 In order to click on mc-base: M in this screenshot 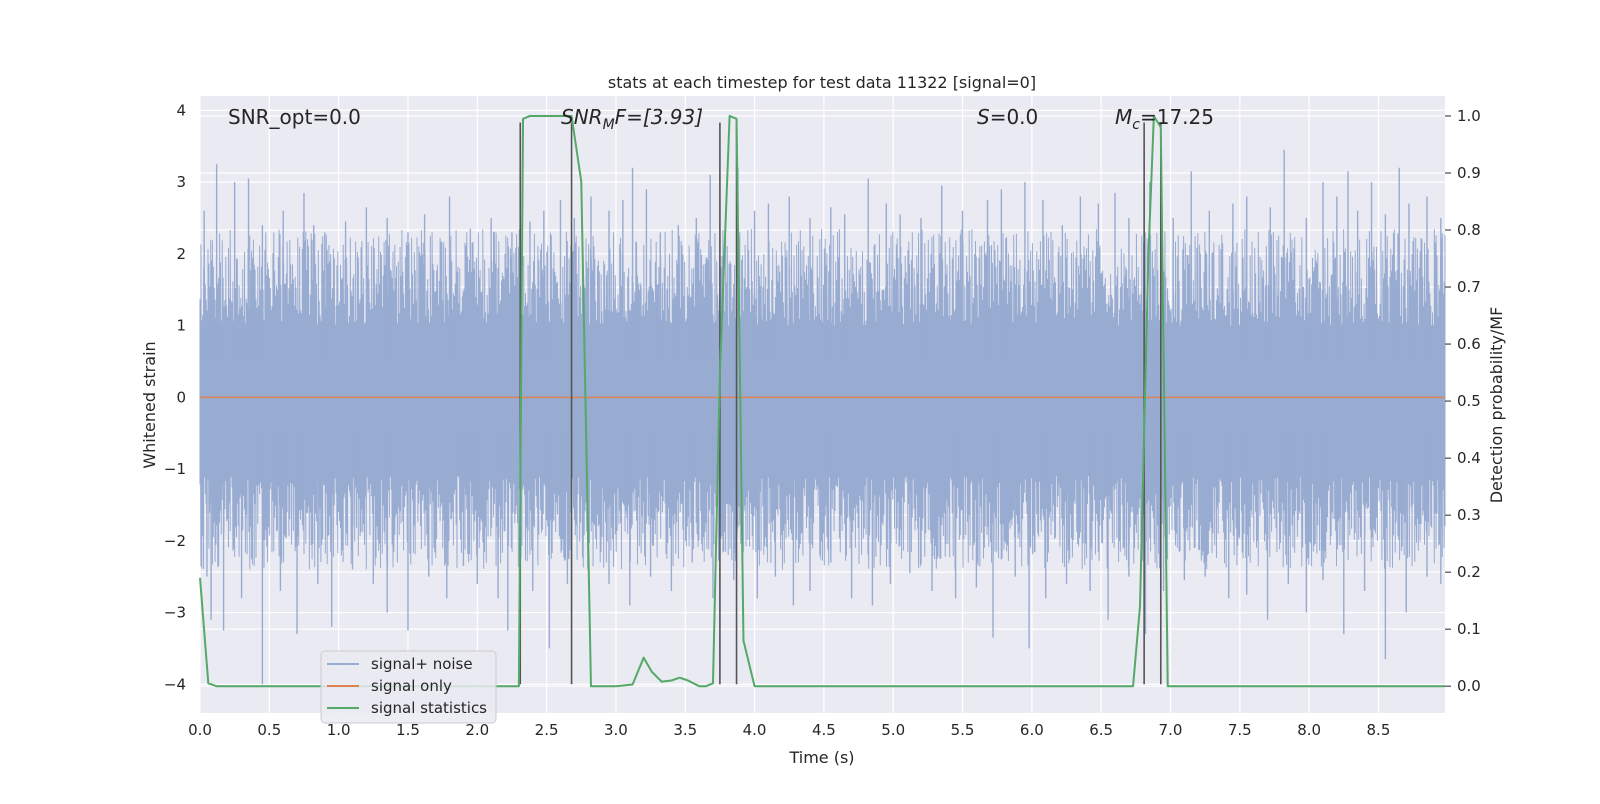, I will do `click(1123, 117)`.